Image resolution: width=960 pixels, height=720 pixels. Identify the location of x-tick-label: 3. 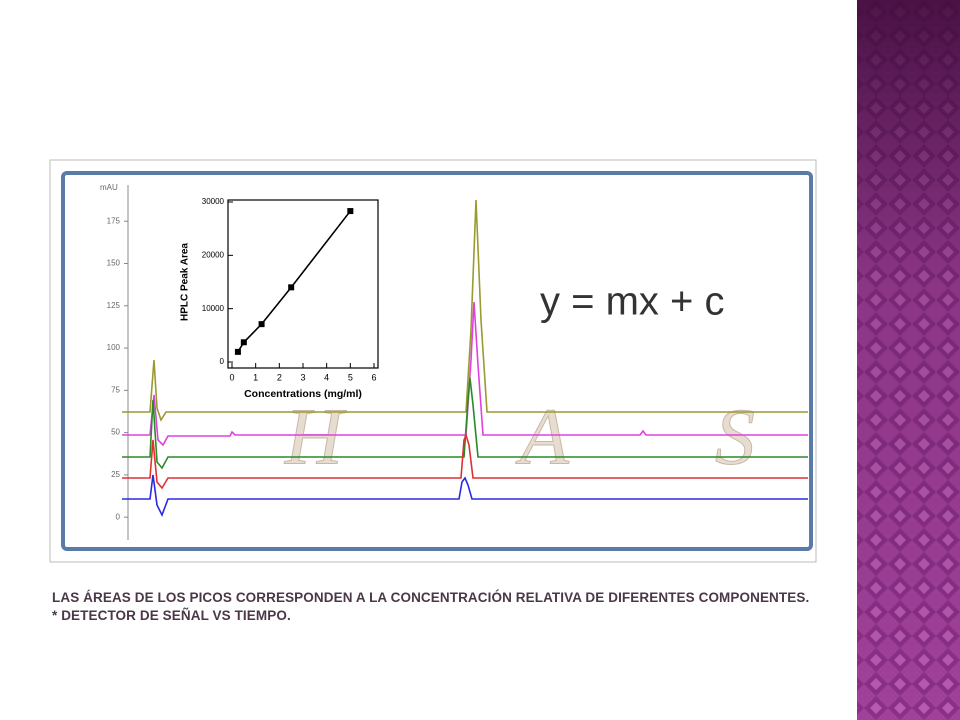
(302, 377).